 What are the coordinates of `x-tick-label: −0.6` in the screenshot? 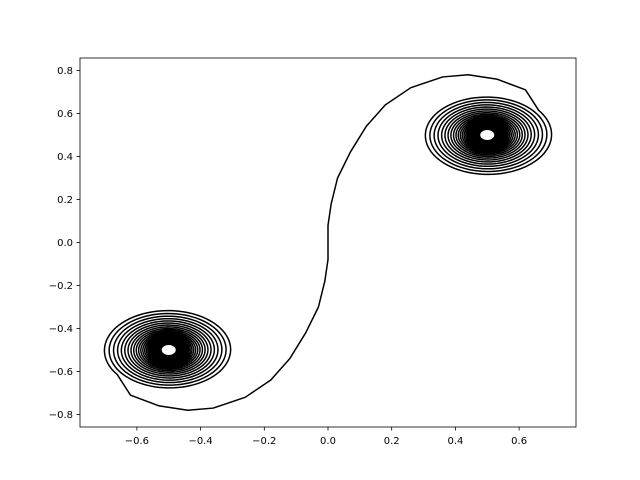 It's located at (137, 441).